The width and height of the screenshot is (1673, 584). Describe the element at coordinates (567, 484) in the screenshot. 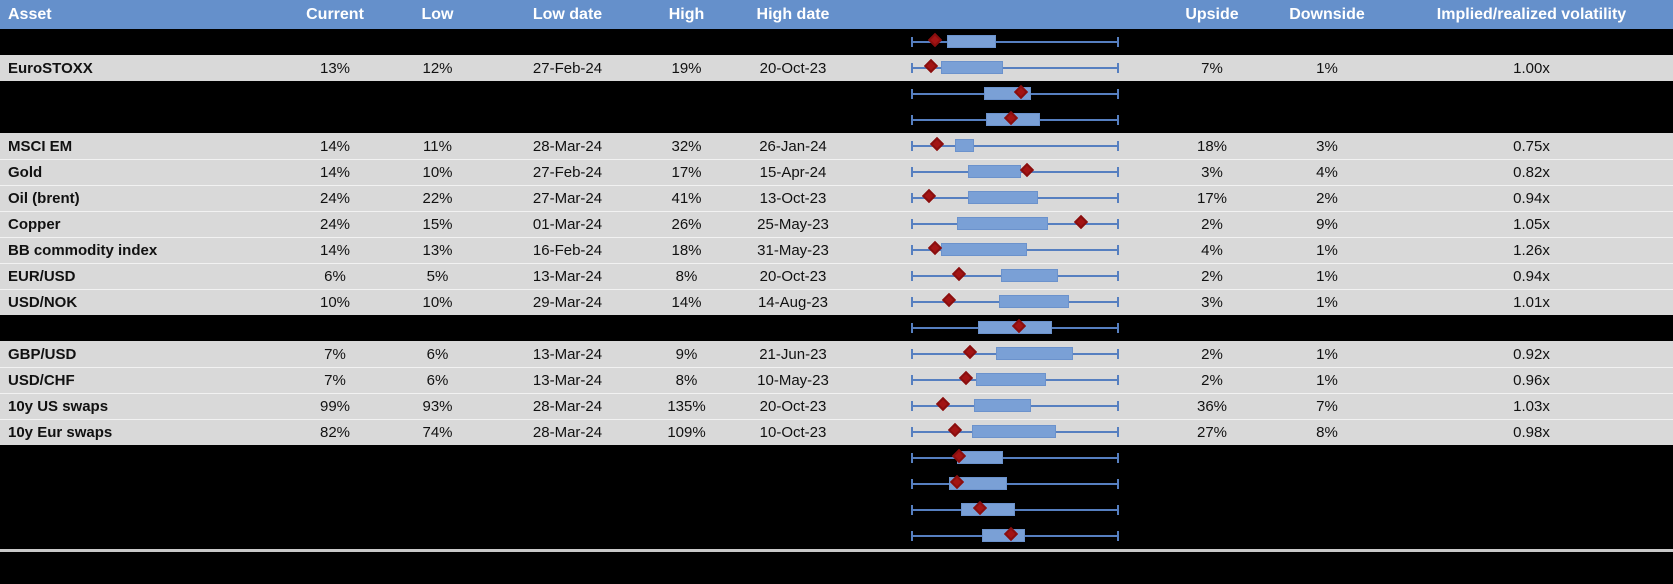

I see `cell-low-date` at that location.